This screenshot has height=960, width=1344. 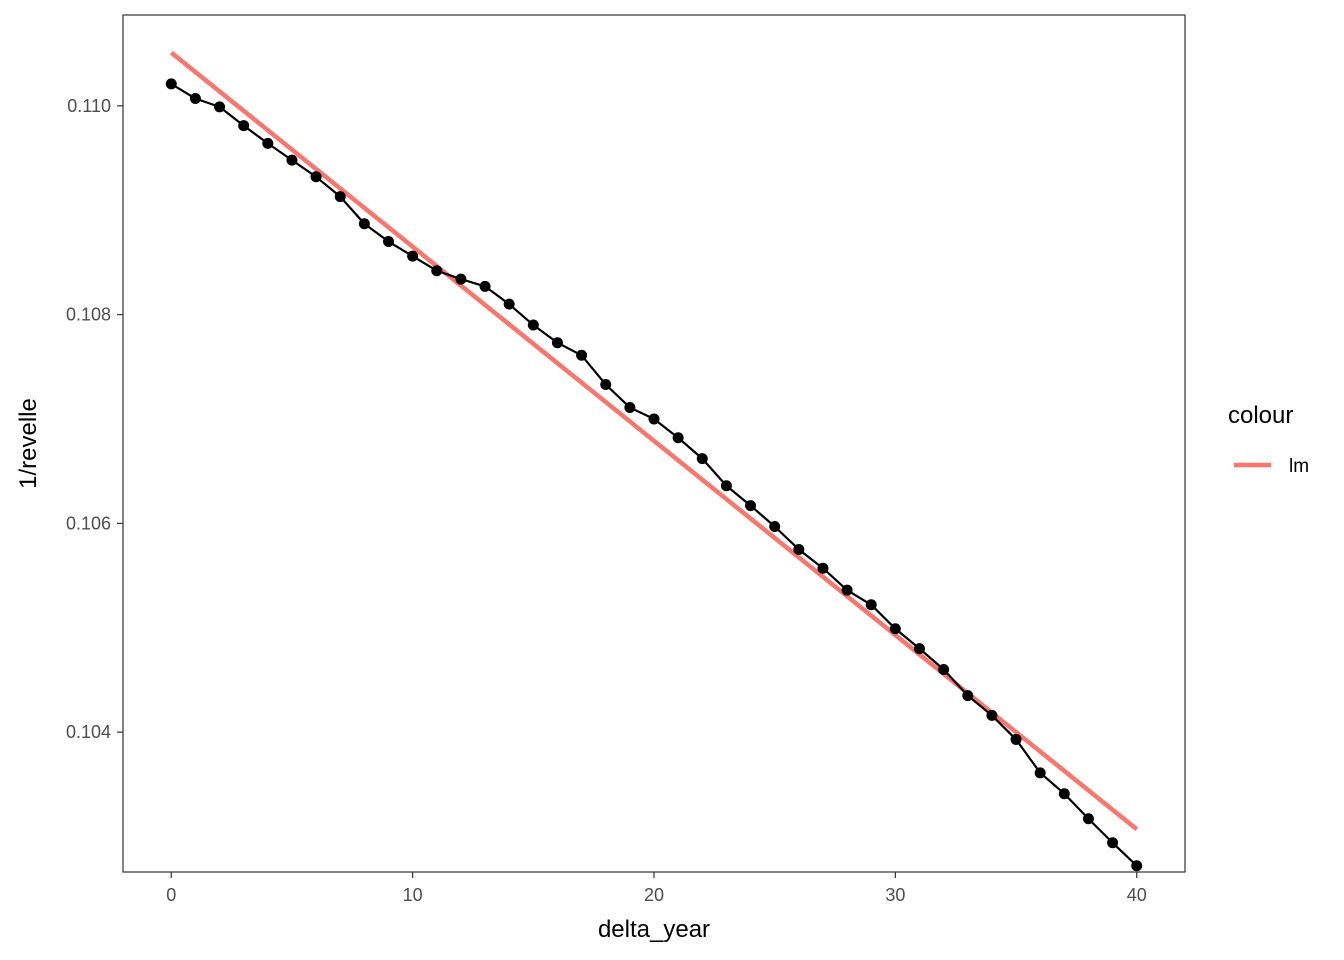 What do you see at coordinates (88, 523) in the screenshot?
I see `y-tick-label-0.106: 0.106` at bounding box center [88, 523].